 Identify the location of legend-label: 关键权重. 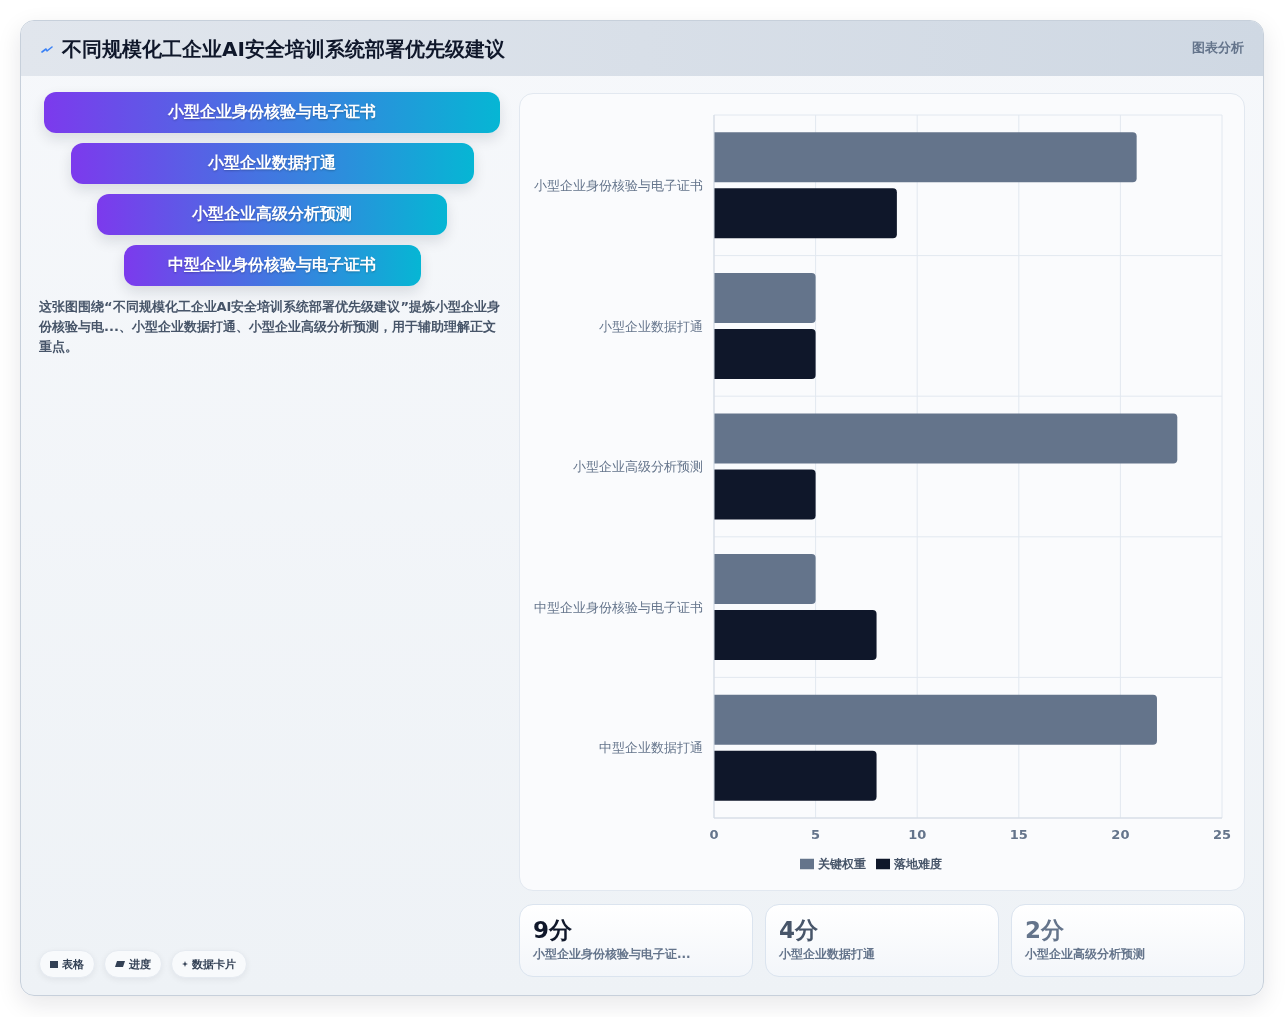
(841, 864).